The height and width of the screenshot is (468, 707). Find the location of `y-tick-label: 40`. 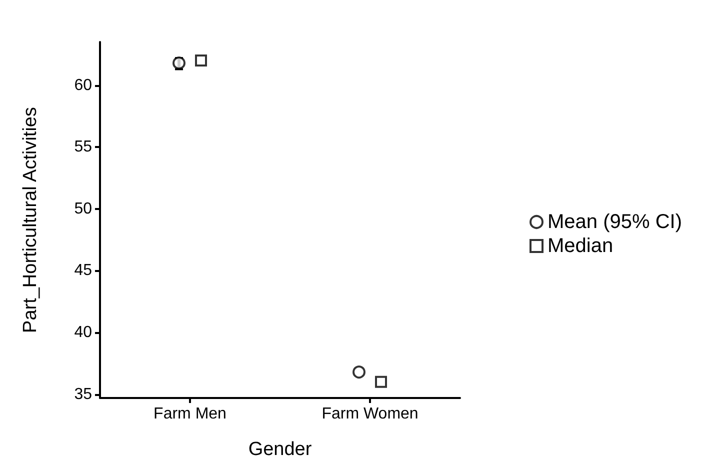

y-tick-label: 40 is located at coordinates (83, 332).